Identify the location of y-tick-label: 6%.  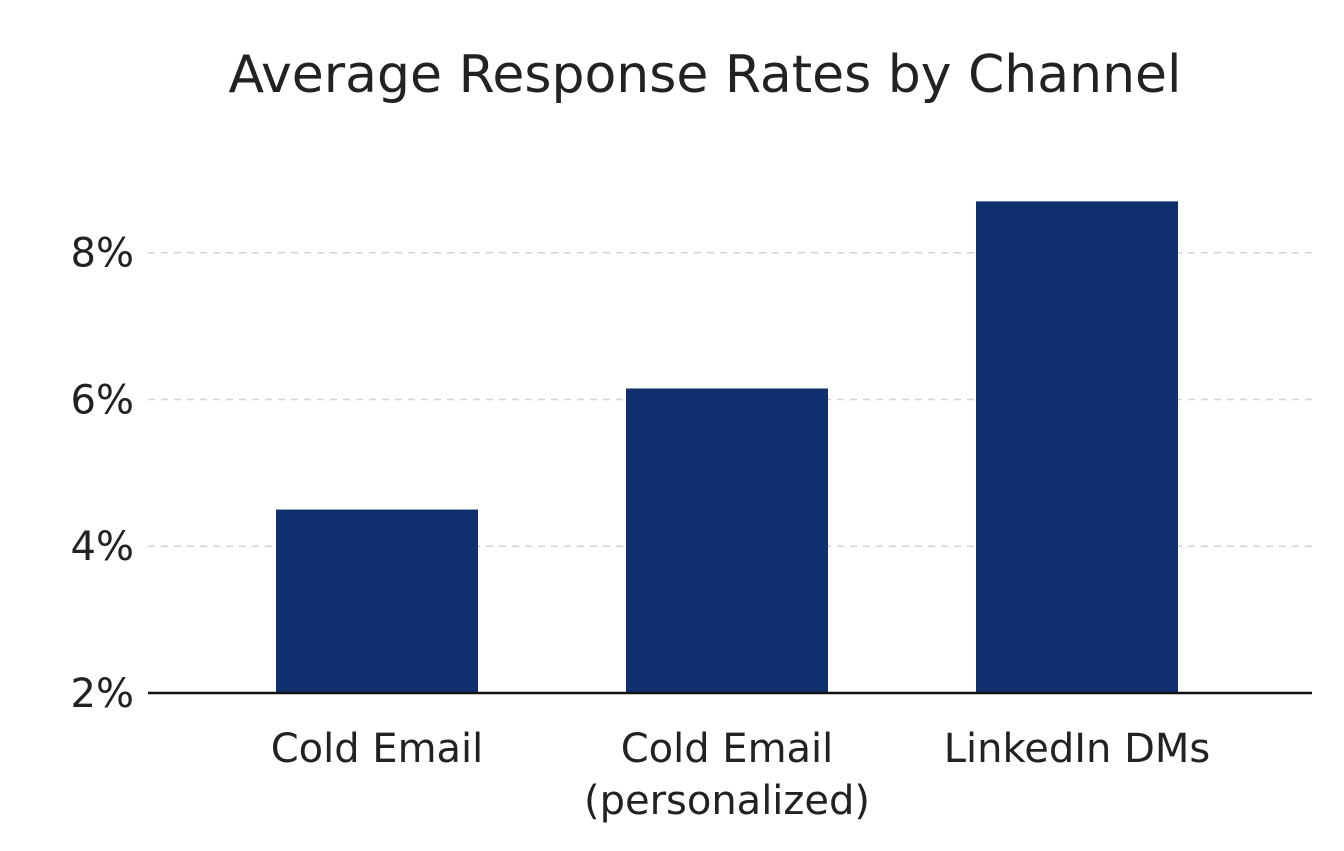
(102, 400).